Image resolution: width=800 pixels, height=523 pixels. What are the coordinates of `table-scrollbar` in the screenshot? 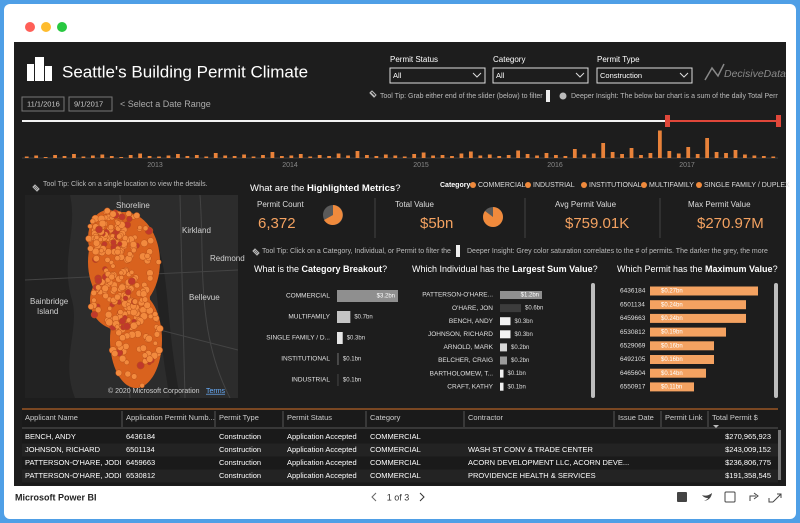 It's located at (779, 455).